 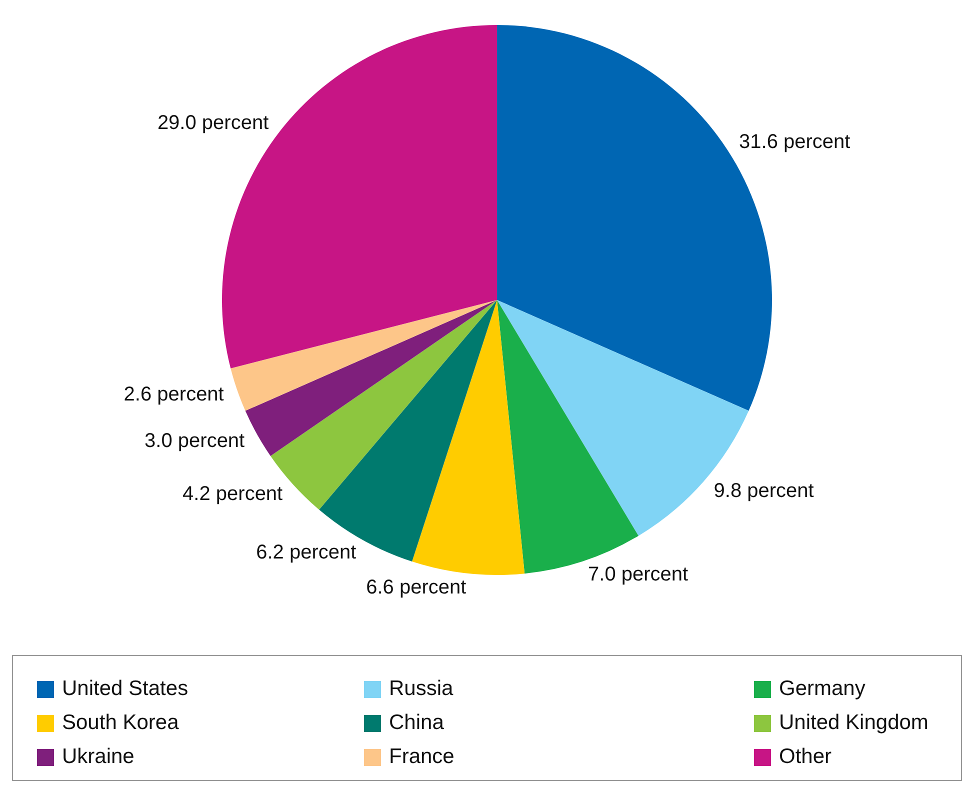 I want to click on legend-label: Germany, so click(x=822, y=689).